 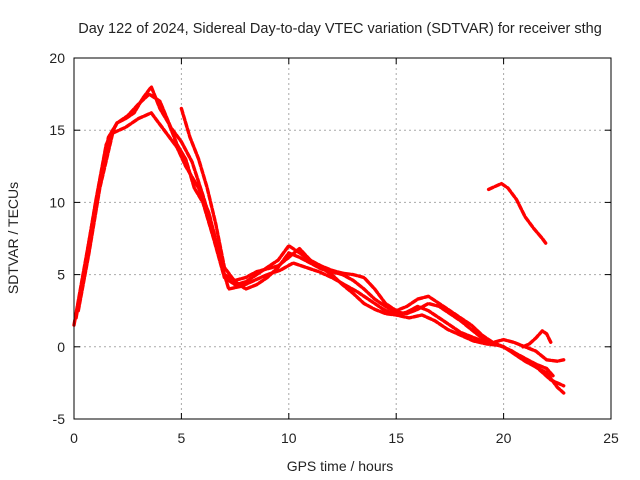 What do you see at coordinates (340, 466) in the screenshot?
I see `x-axis-label: GPS time / hours` at bounding box center [340, 466].